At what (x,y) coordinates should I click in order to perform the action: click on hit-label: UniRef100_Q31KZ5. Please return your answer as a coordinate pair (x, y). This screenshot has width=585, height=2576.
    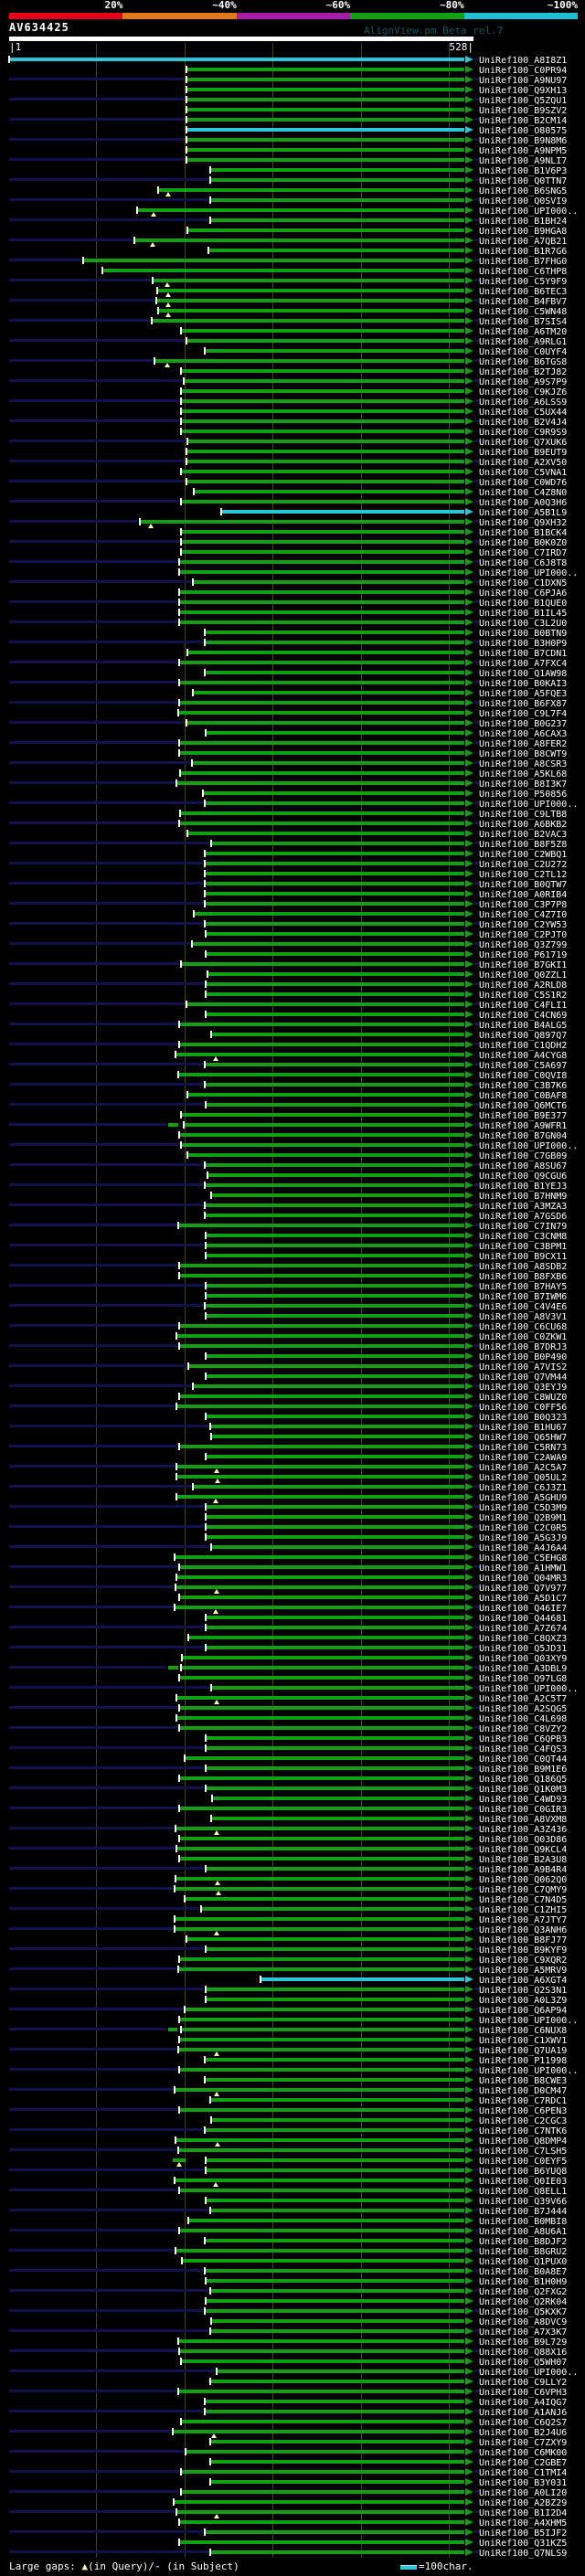
    Looking at the image, I should click on (523, 2544).